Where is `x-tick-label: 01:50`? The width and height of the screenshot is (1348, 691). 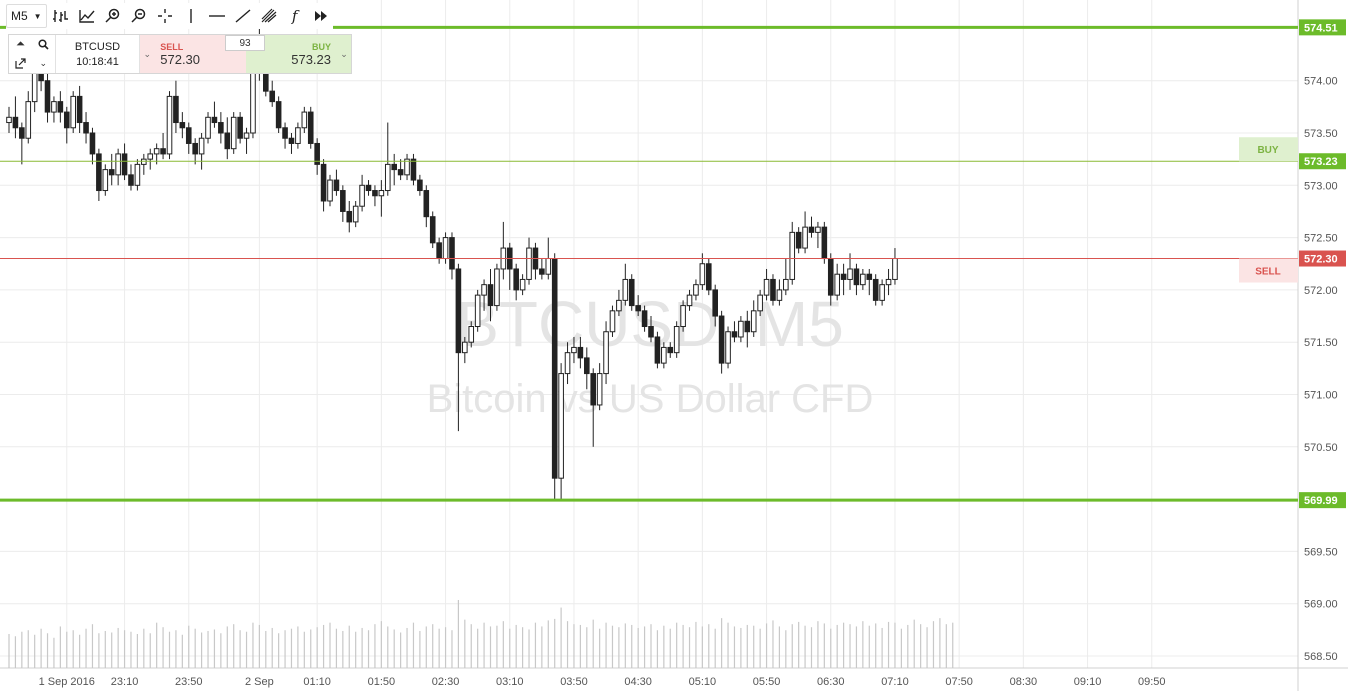
x-tick-label: 01:50 is located at coordinates (382, 682).